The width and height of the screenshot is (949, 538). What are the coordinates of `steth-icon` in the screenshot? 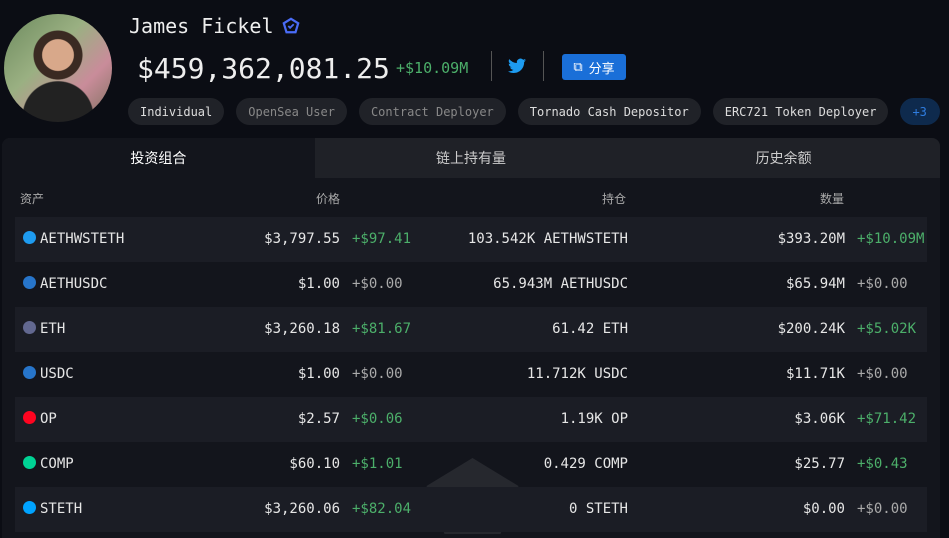 It's located at (29, 507).